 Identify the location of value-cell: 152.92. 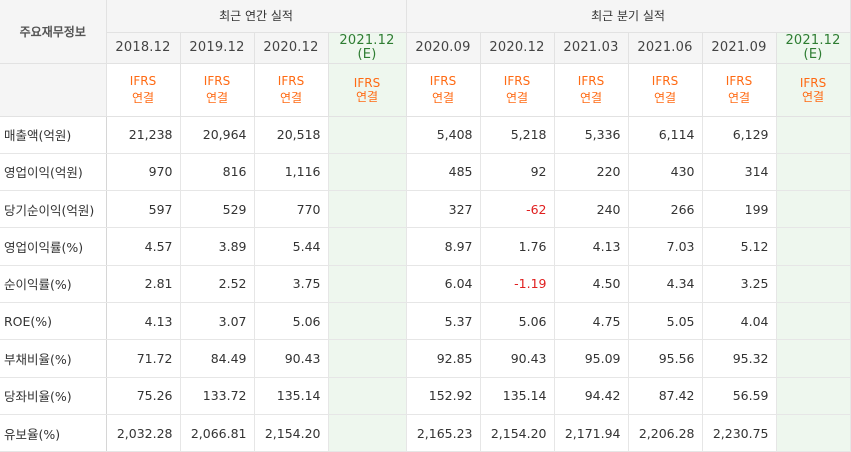
(443, 396).